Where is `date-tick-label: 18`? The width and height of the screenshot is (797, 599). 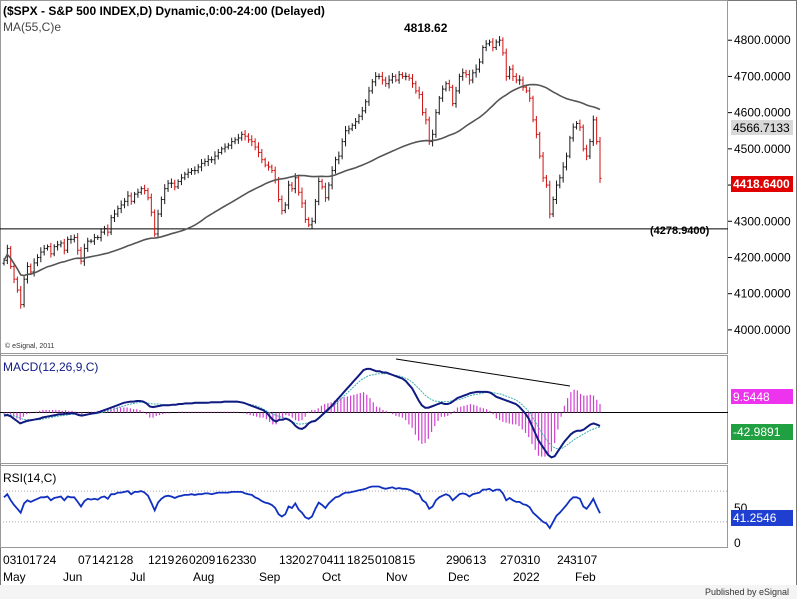
date-tick-label: 18 is located at coordinates (354, 560).